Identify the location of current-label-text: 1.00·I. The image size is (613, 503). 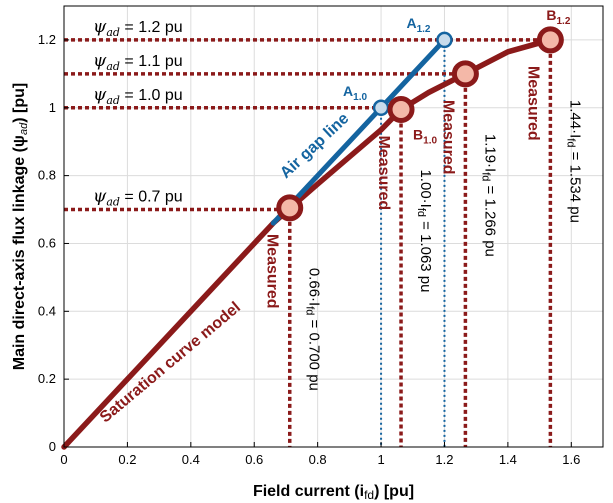
(425, 188).